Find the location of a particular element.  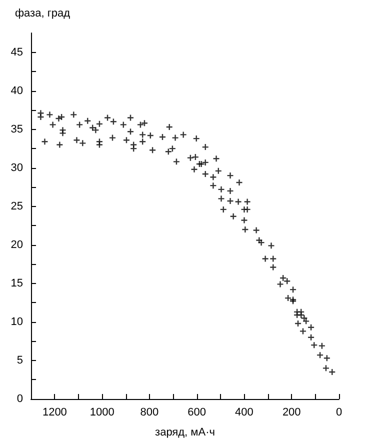

y-tick-label: 10 is located at coordinates (16, 322).